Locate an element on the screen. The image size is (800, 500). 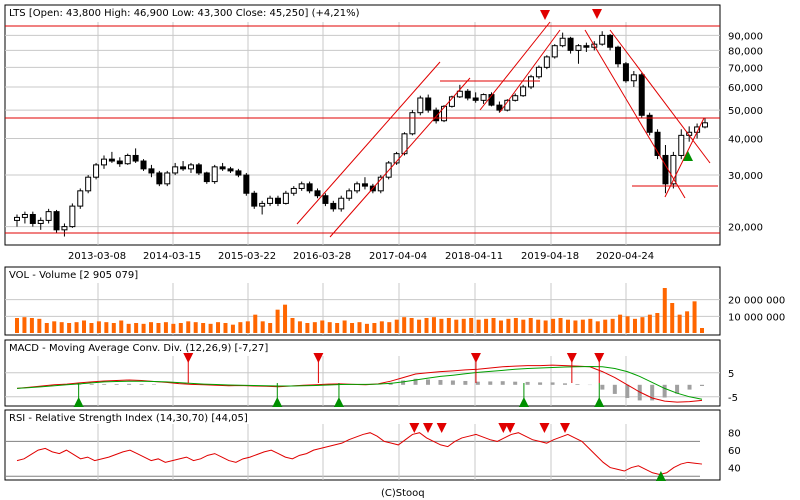
rsi-tick-label: 60 is located at coordinates (734, 451).